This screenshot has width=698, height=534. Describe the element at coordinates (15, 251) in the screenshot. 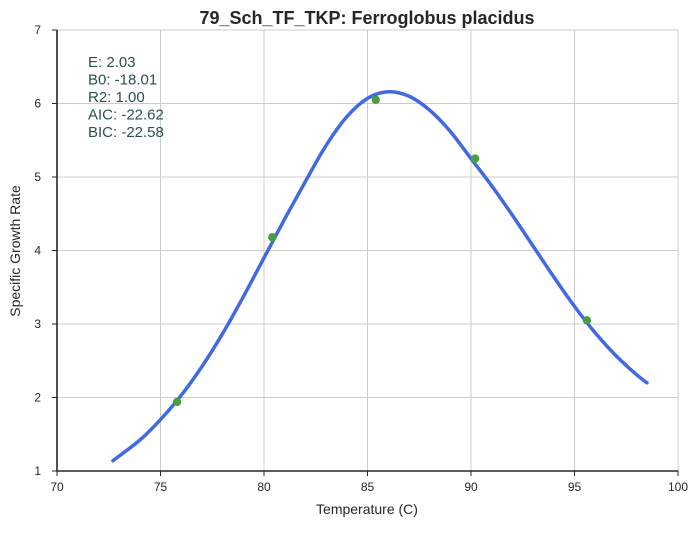

I see `y-axis-label: Specific Growth Rate` at that location.